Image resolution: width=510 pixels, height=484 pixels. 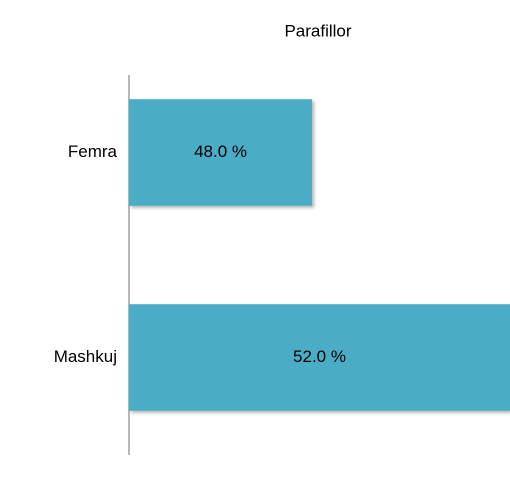 What do you see at coordinates (93, 151) in the screenshot?
I see `y-tick-label: Femra` at bounding box center [93, 151].